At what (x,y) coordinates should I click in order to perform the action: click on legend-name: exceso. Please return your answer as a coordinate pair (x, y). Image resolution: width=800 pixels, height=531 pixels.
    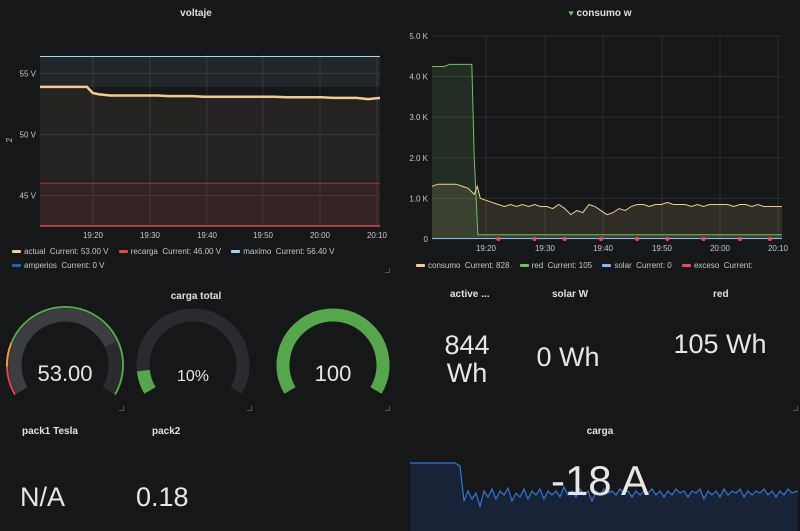
    Looking at the image, I should click on (706, 265).